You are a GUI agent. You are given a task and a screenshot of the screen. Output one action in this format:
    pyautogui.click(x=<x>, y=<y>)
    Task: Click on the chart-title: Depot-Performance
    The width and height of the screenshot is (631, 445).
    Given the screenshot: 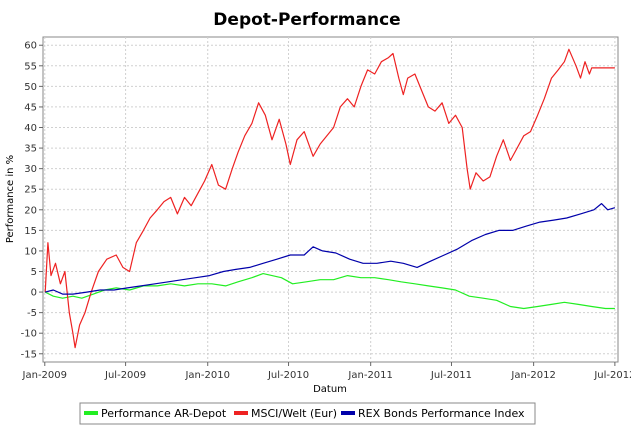 What is the action you would take?
    pyautogui.click(x=306, y=20)
    